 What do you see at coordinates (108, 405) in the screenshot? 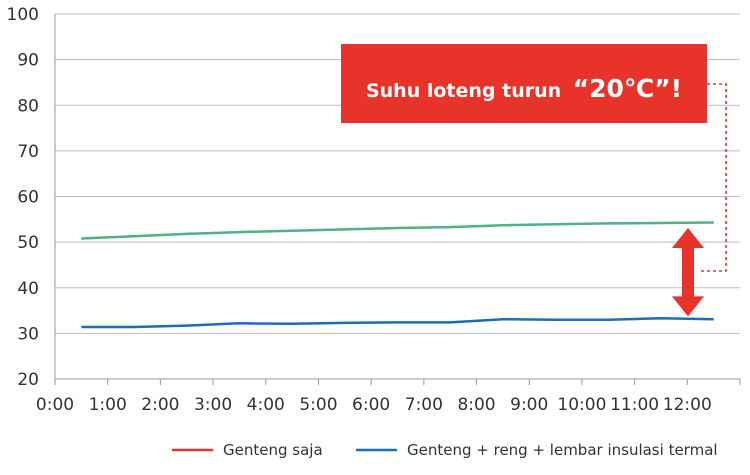
I see `x-tick-label-1: 1:00` at bounding box center [108, 405].